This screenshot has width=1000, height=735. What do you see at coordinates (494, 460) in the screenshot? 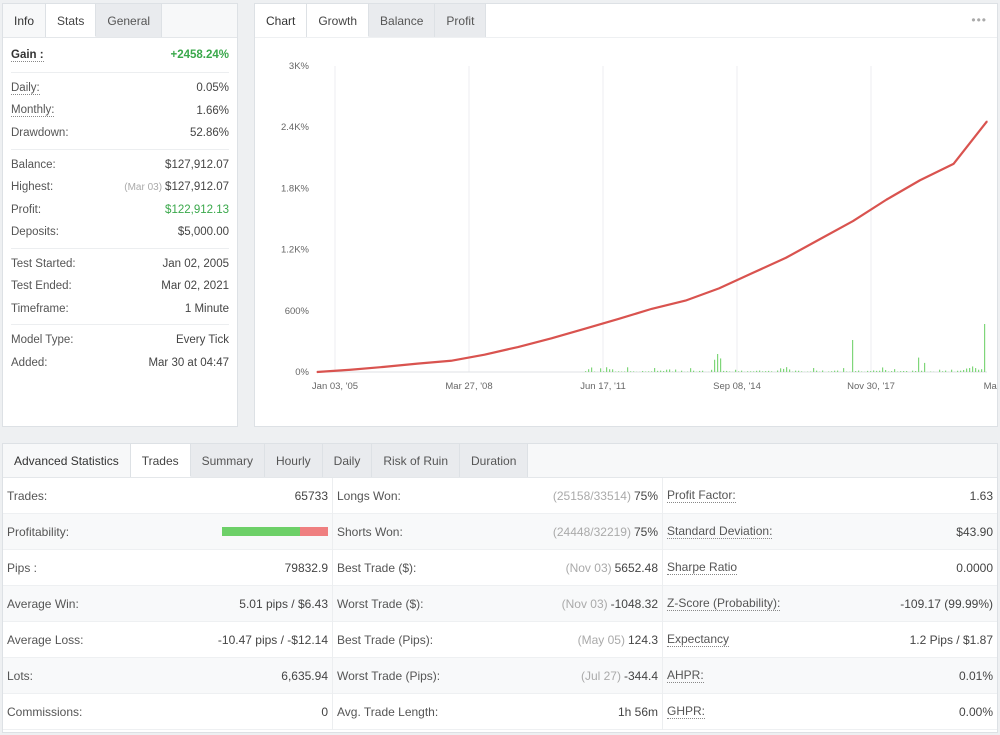
I see `tab-duration: Duration` at bounding box center [494, 460].